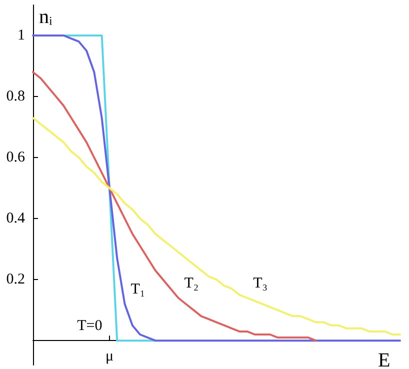 This screenshot has height=369, width=409. What do you see at coordinates (15, 280) in the screenshot?
I see `y-tick-label: 0.2` at bounding box center [15, 280].